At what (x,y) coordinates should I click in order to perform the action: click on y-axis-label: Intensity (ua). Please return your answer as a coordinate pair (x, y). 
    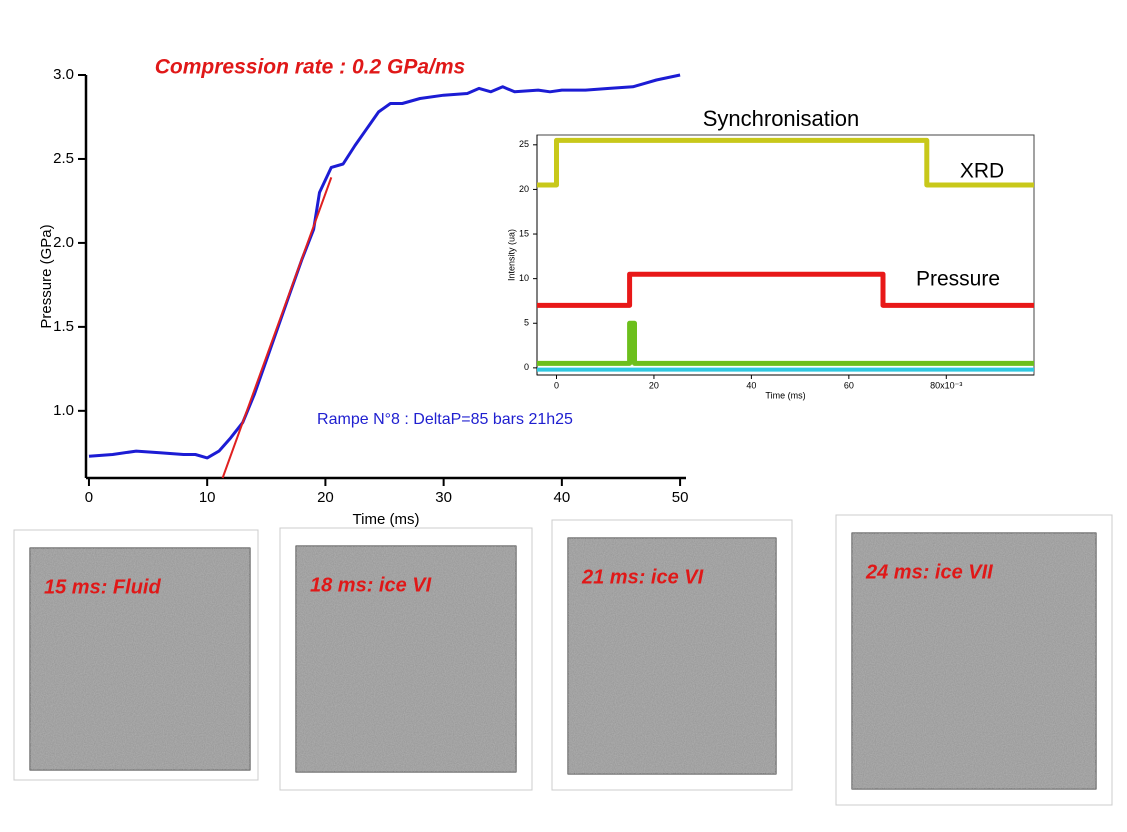
    Looking at the image, I should click on (511, 255).